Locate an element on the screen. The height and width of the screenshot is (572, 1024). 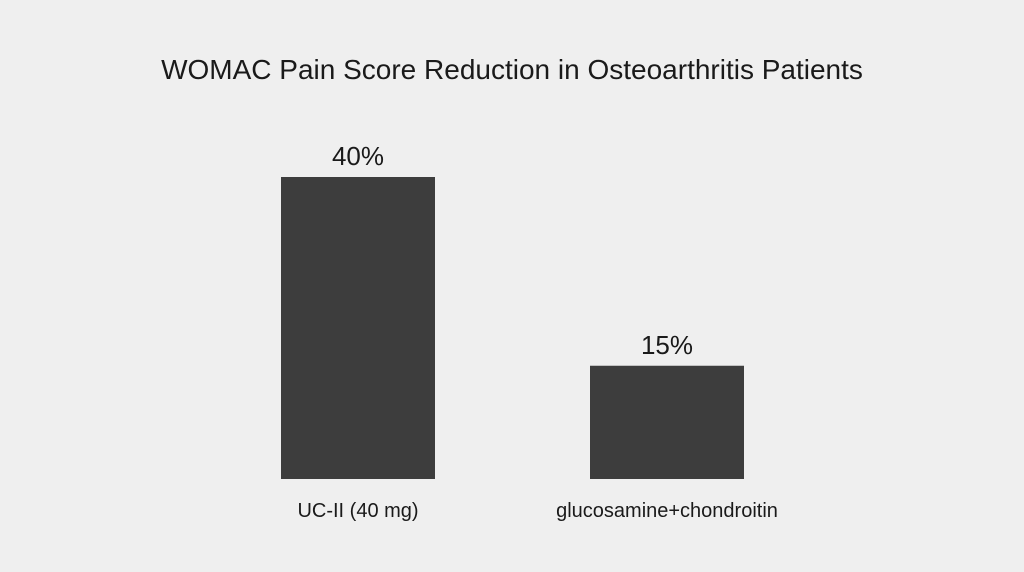
category-label-0: UC-II (40 mg) is located at coordinates (357, 511).